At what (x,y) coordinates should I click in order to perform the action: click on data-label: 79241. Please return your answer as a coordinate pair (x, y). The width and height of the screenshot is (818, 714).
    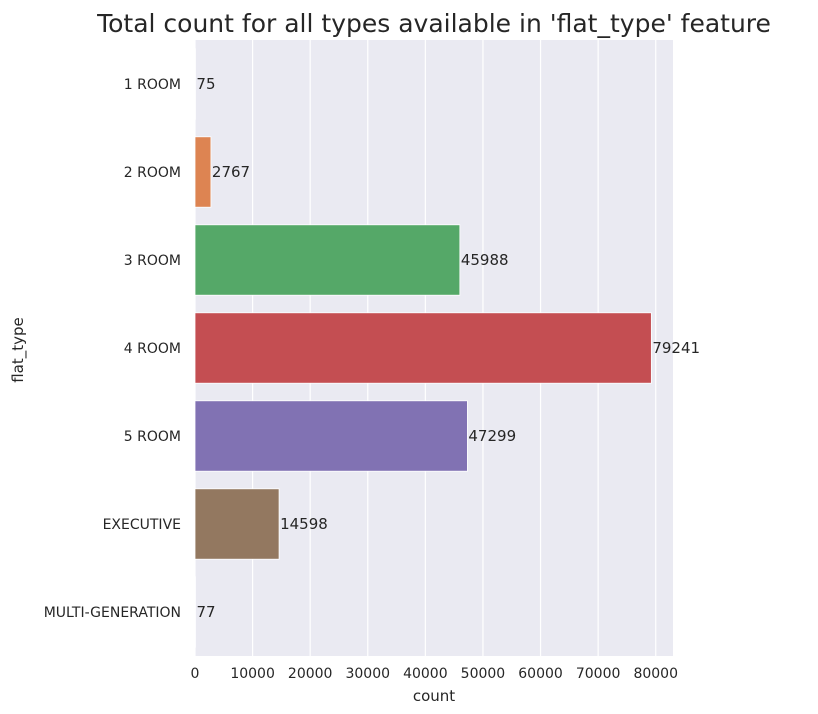
    Looking at the image, I should click on (676, 348).